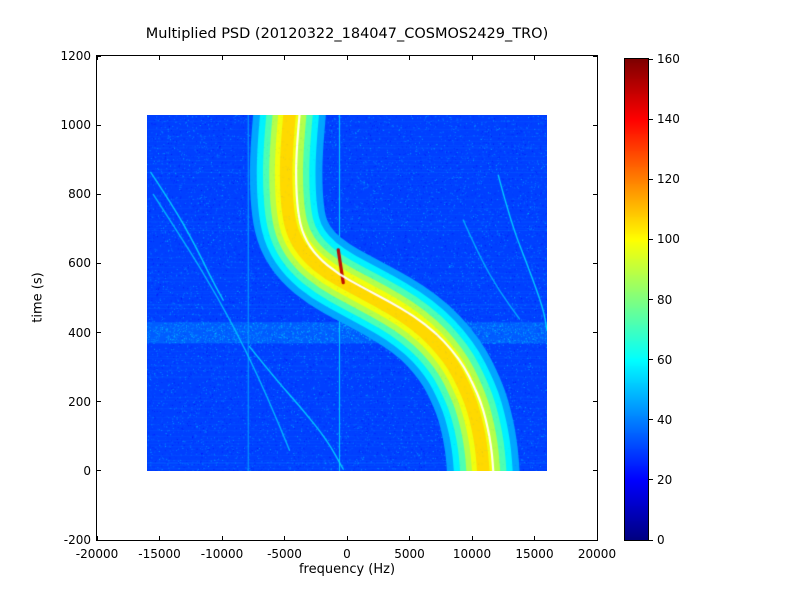  What do you see at coordinates (597, 554) in the screenshot?
I see `x-tick-label: 20000` at bounding box center [597, 554].